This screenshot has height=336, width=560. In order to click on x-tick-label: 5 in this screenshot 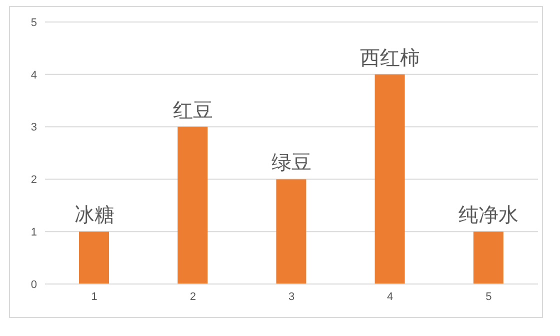, I will do `click(489, 296)`.